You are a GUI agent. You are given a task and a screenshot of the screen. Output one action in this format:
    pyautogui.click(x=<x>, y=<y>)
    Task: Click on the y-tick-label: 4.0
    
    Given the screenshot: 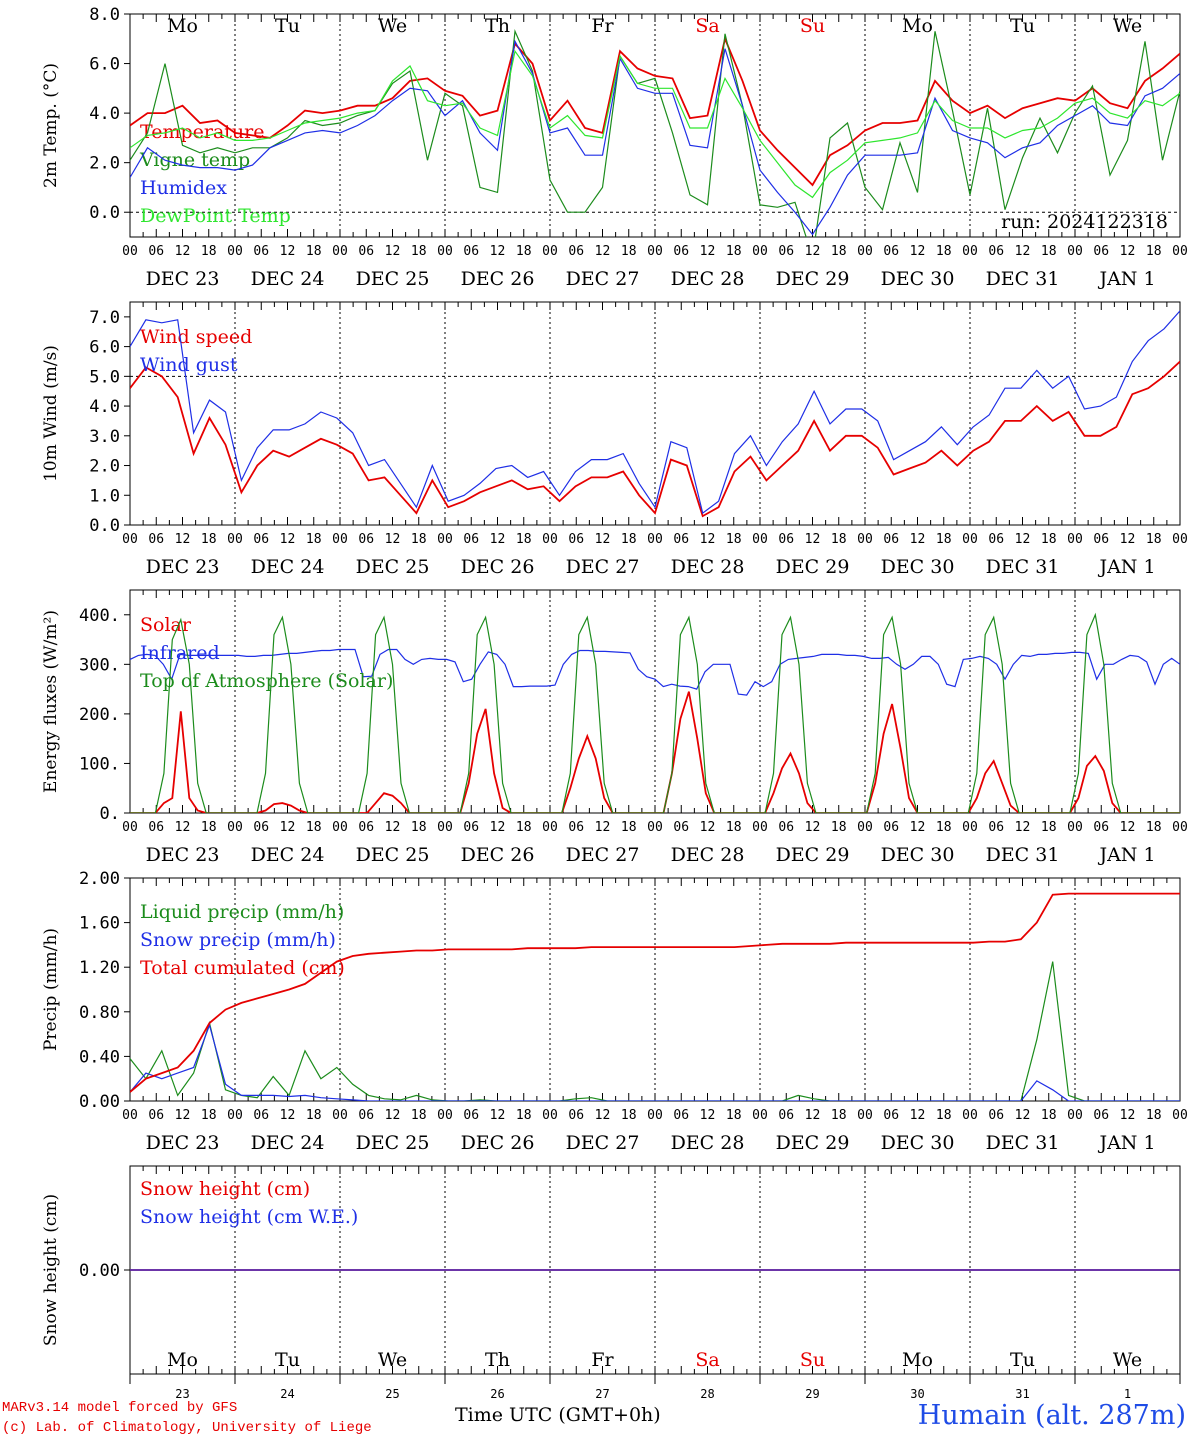 What is the action you would take?
    pyautogui.click(x=104, y=407)
    